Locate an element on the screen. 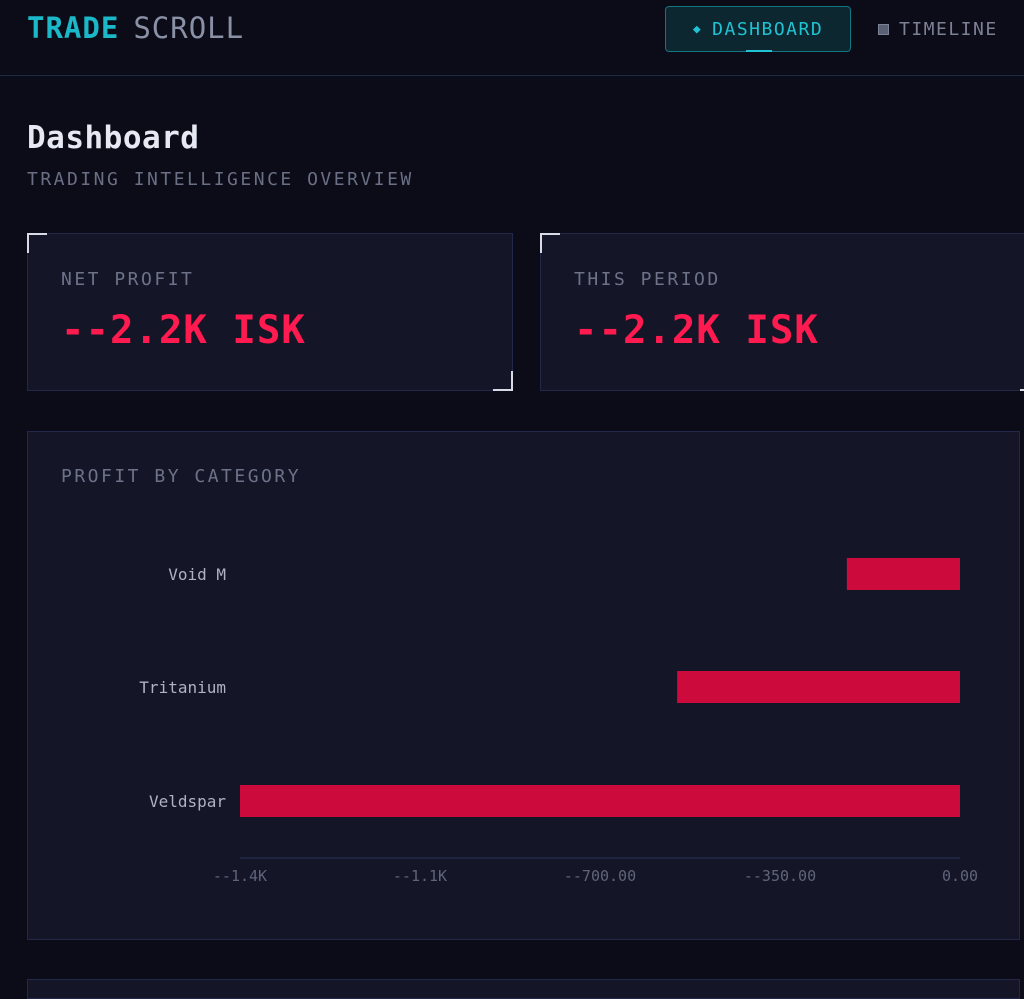 The height and width of the screenshot is (999, 1024). net-profit-card: NET PROFIT --2.2K ISK is located at coordinates (270, 312).